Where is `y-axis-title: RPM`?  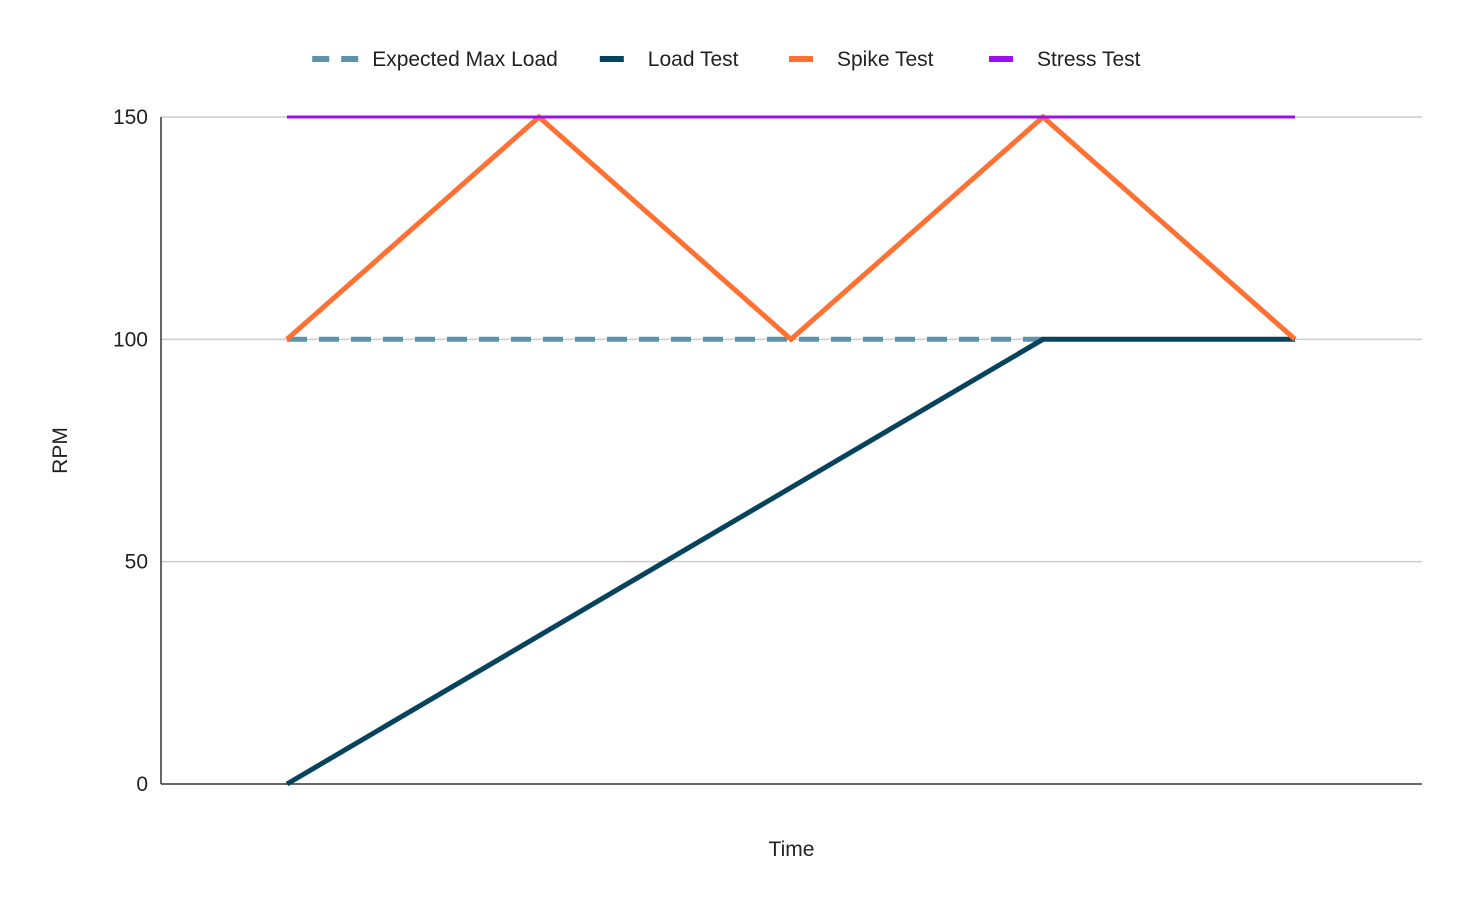
y-axis-title: RPM is located at coordinates (60, 450).